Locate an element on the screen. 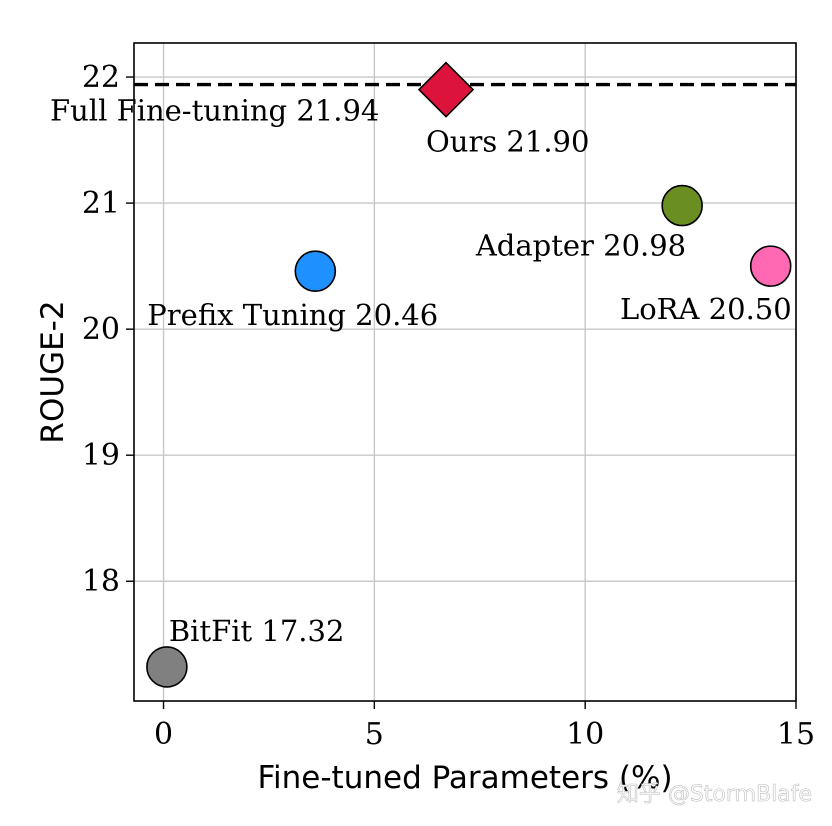  point-ours is located at coordinates (446, 89).